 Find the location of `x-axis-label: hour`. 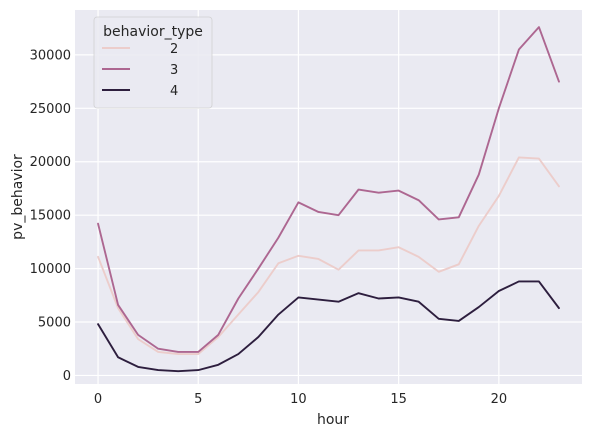

x-axis-label: hour is located at coordinates (333, 420).